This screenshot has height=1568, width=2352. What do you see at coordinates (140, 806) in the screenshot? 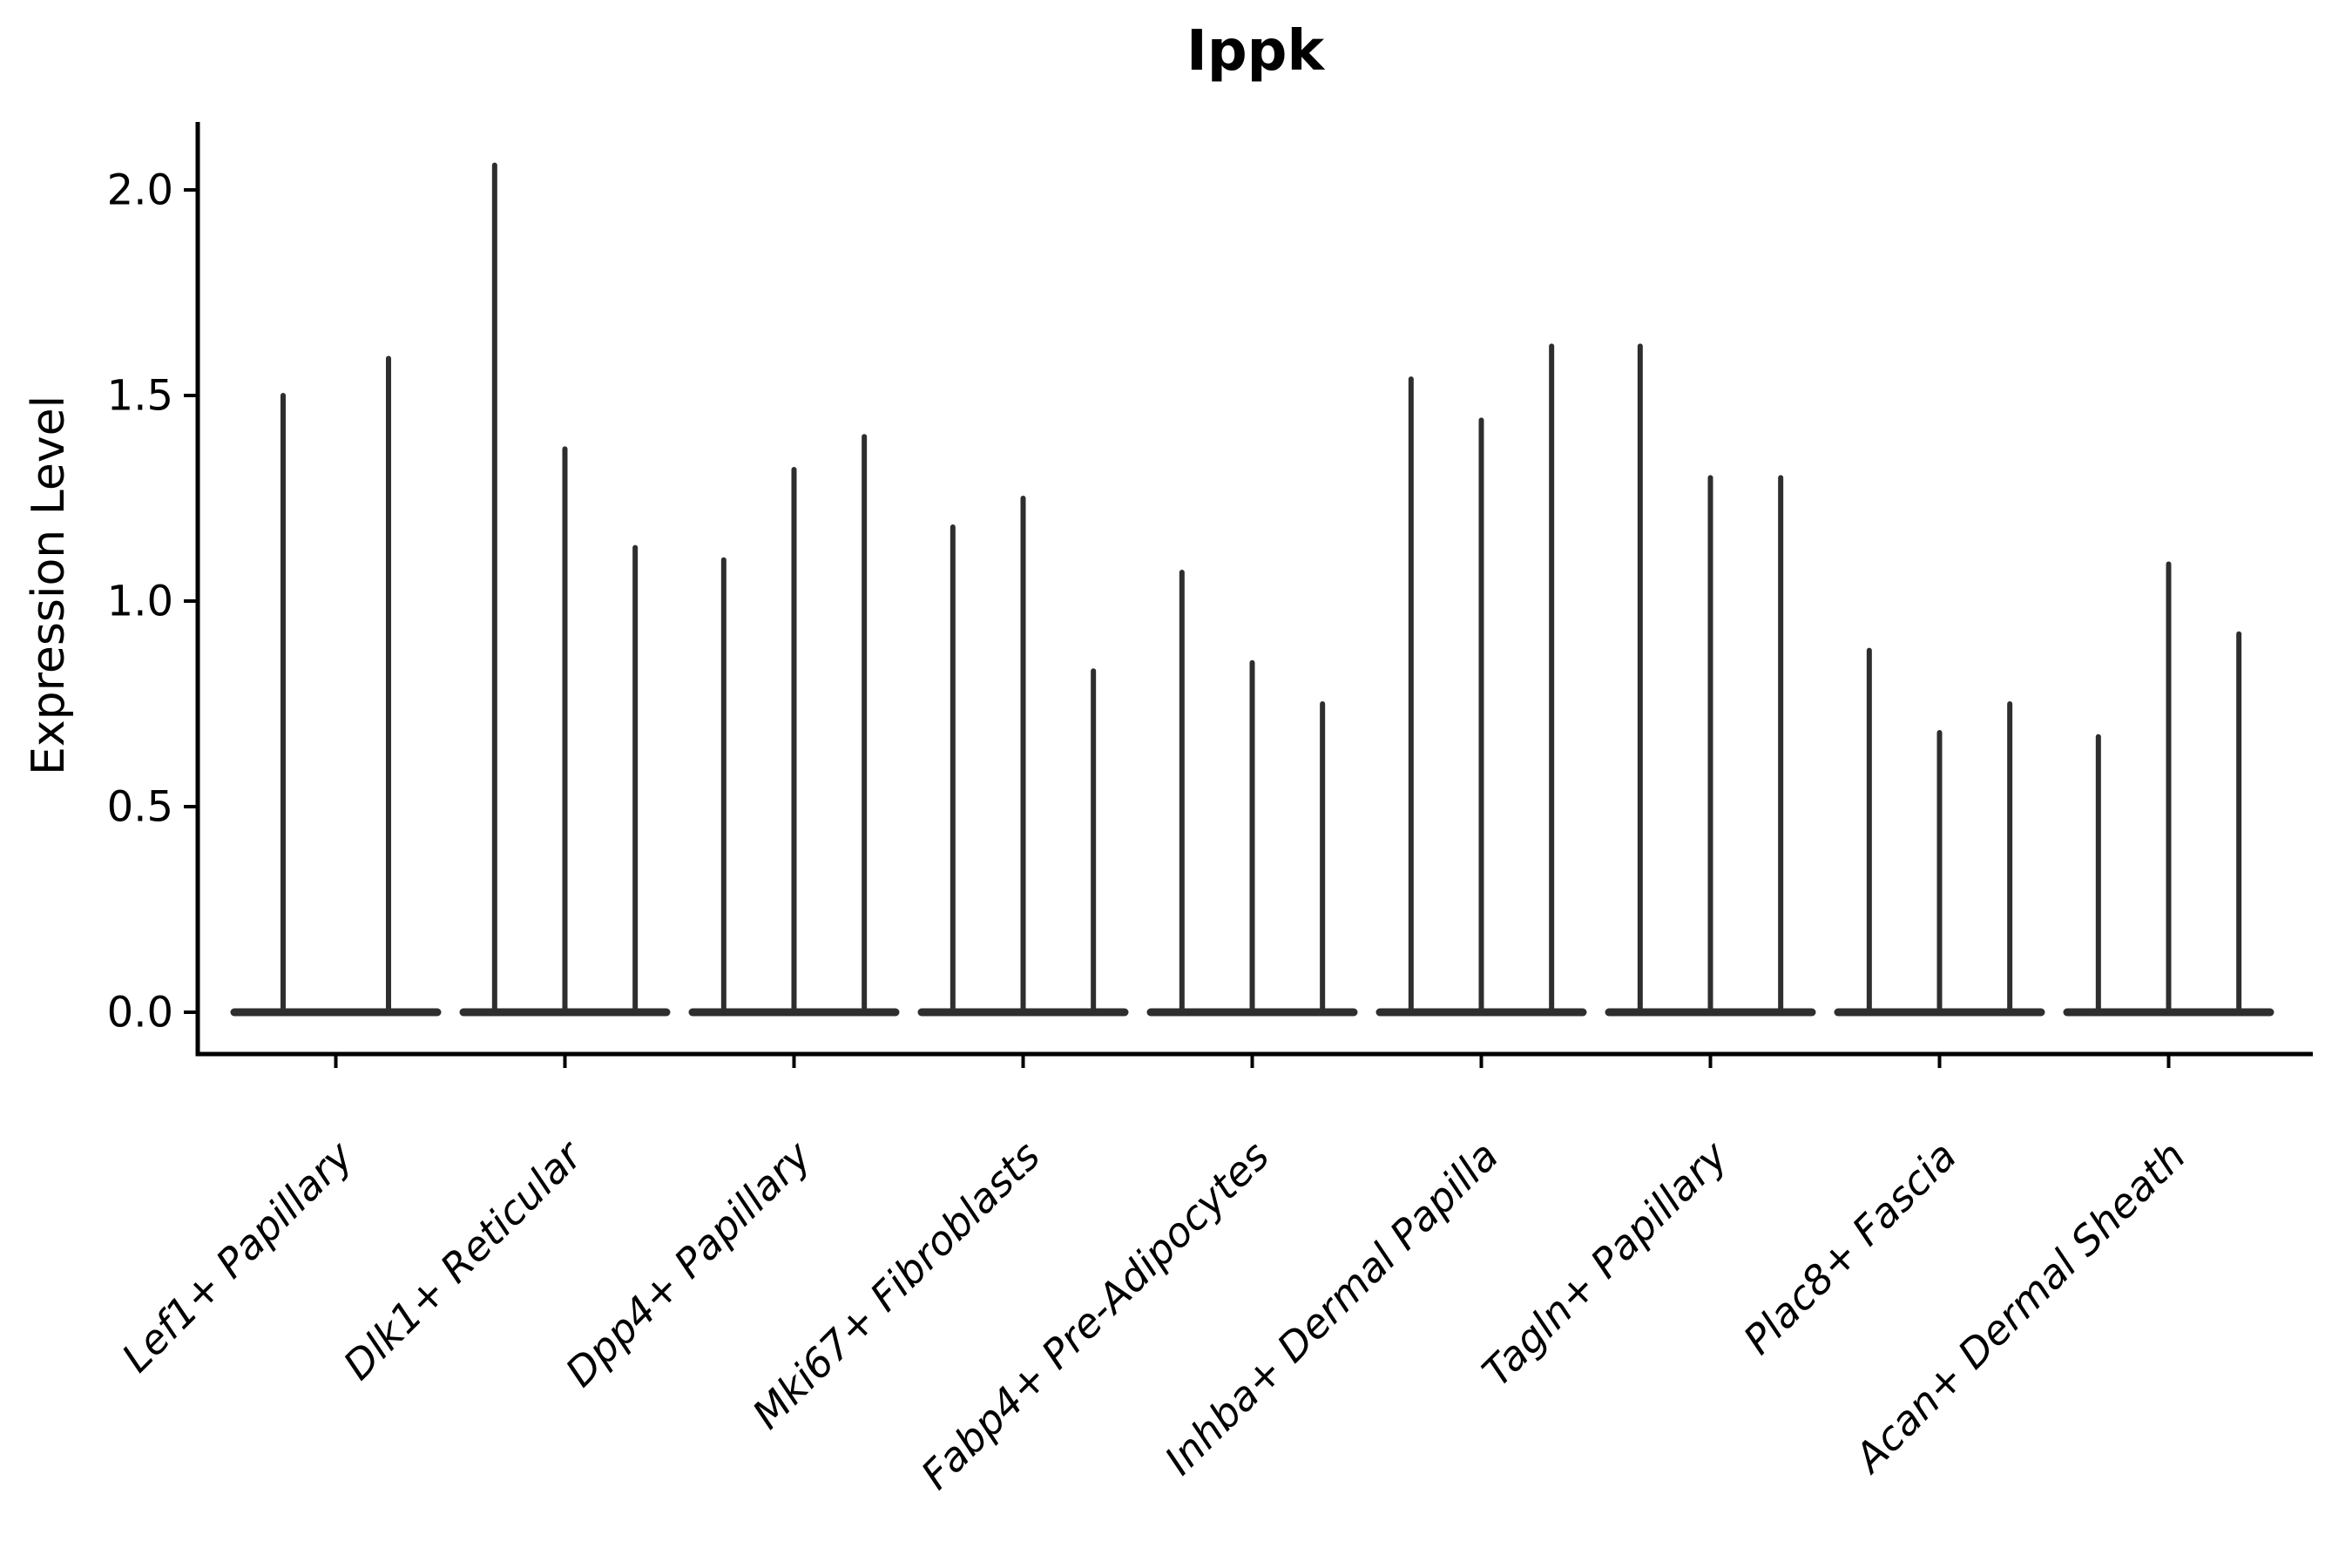
I see `y-tick-label: 0.5` at bounding box center [140, 806].